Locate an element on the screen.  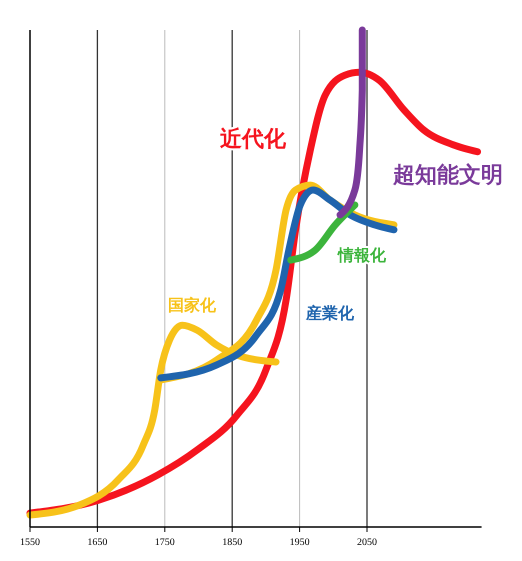
x-tick-label: 1850 is located at coordinates (232, 542).